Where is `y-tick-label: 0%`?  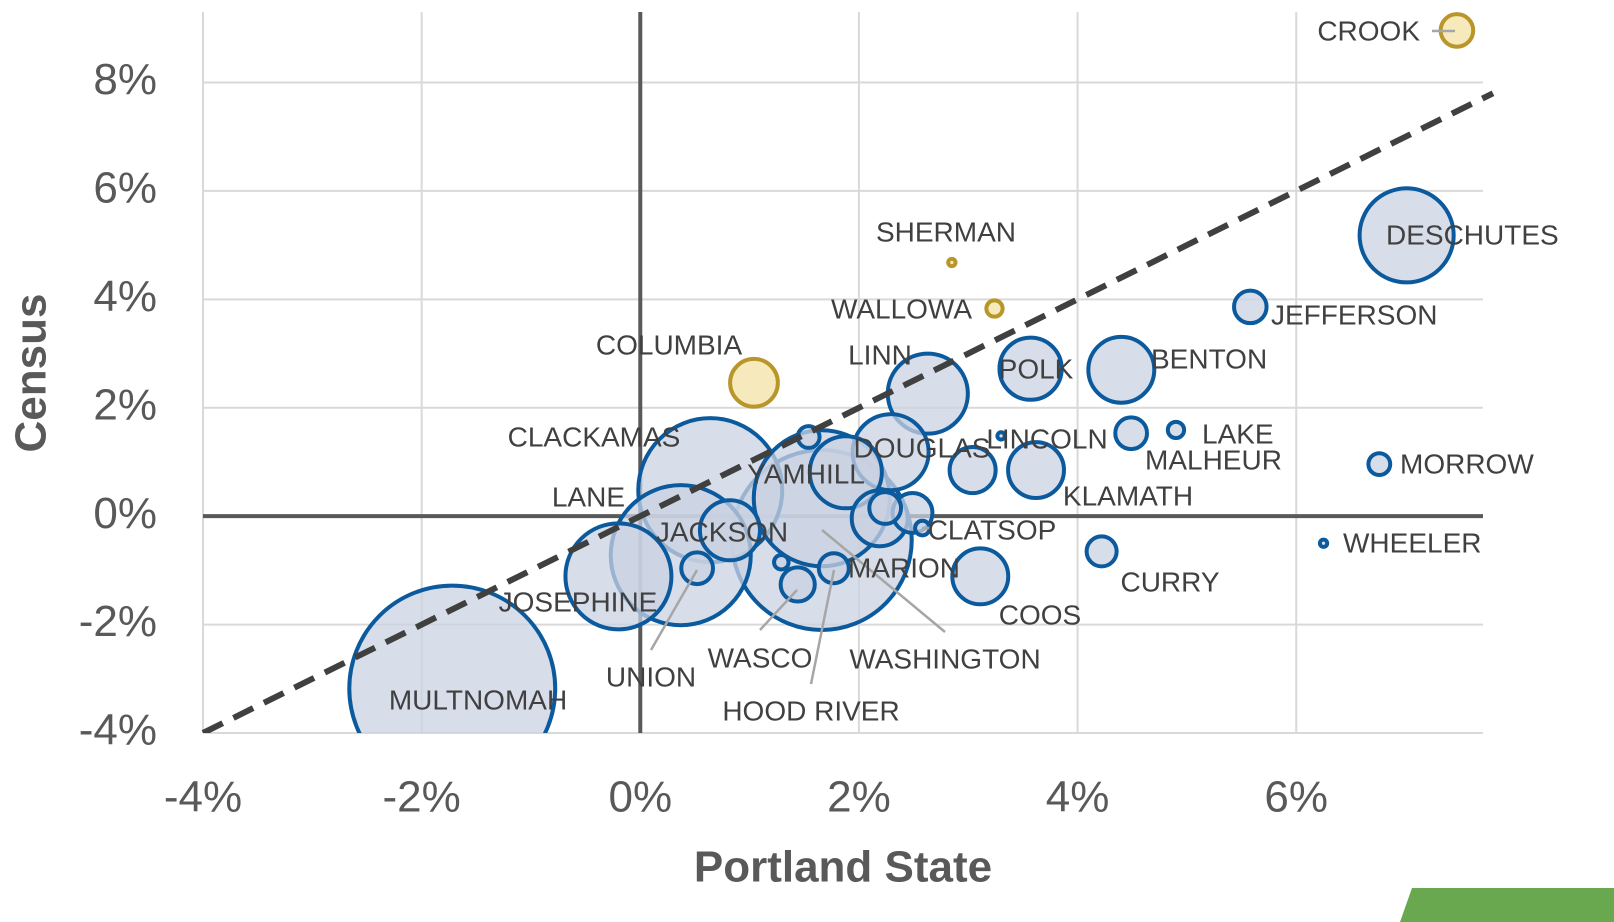
y-tick-label: 0% is located at coordinates (125, 513).